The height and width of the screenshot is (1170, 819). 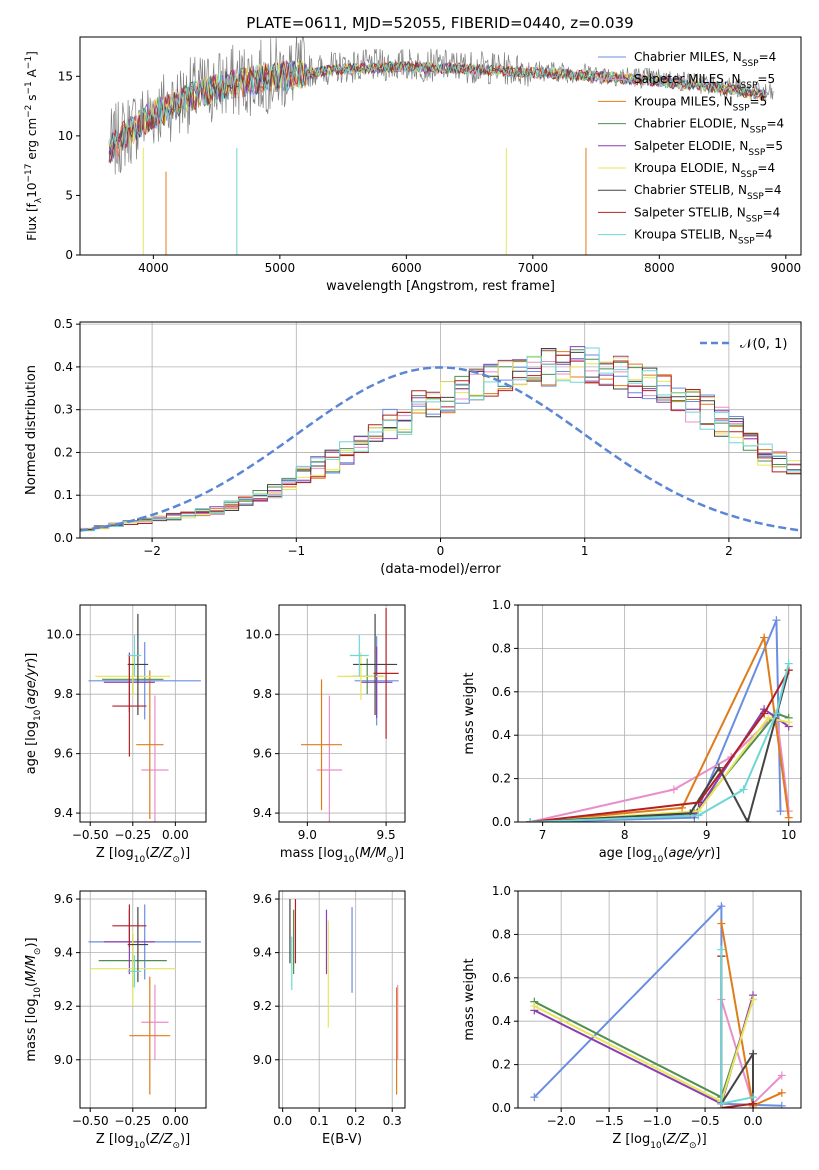 I want to click on y-tick-label: 0.1, so click(x=63, y=495).